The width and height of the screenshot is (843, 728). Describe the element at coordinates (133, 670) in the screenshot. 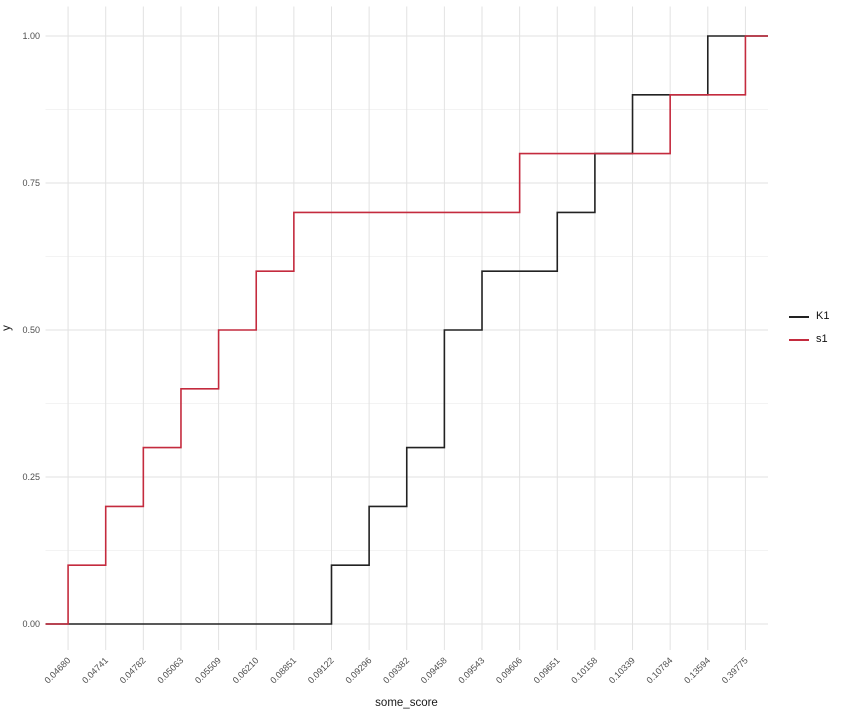

I see `x-tick-label: 0.04782` at that location.